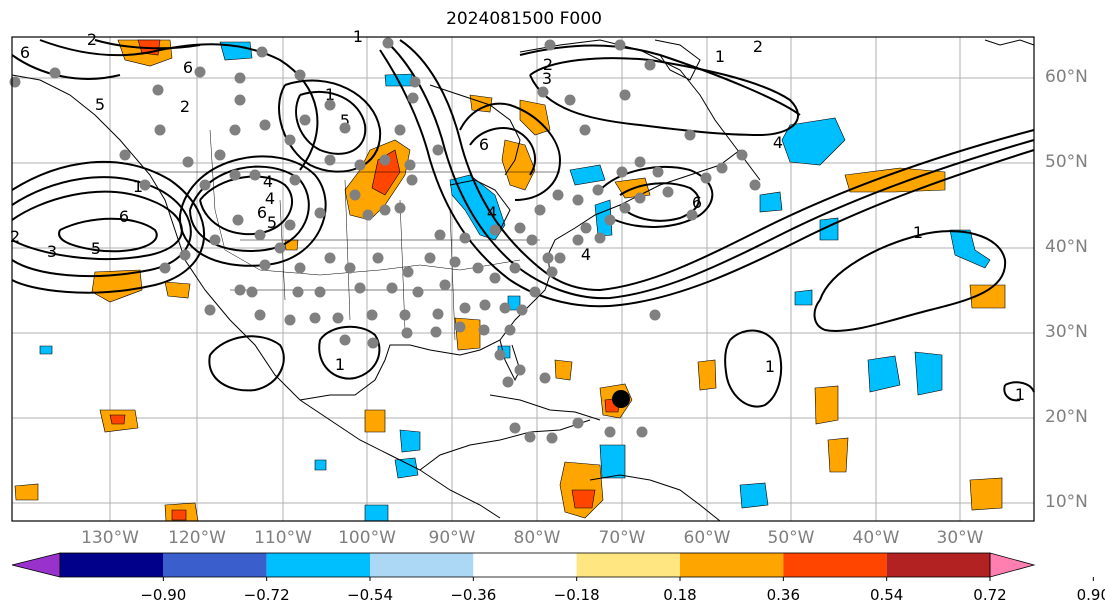 This screenshot has height=615, width=1105. Describe the element at coordinates (197, 538) in the screenshot. I see `longitude-label: 120°W` at that location.